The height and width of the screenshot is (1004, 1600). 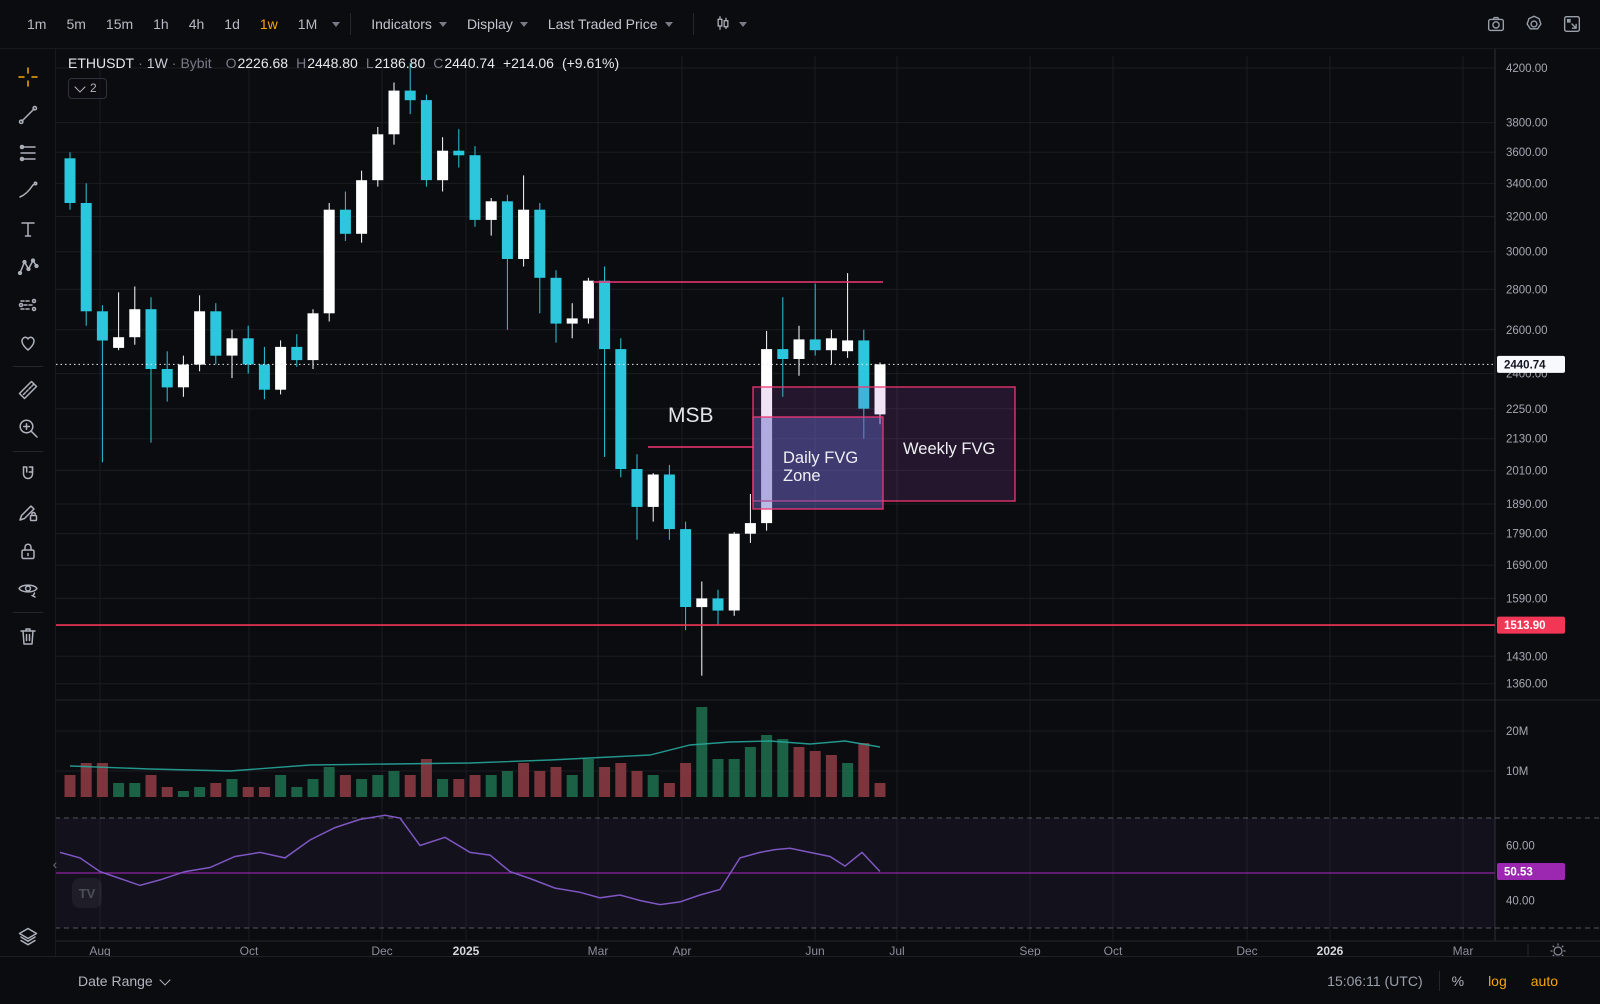 I want to click on timeframe-1w: 1w, so click(x=268, y=24).